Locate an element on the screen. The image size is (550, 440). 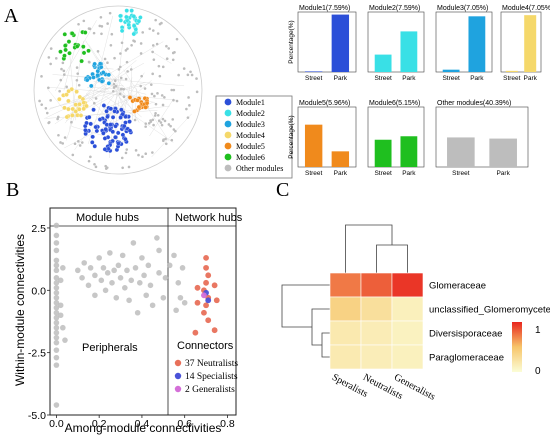
heatmap-row-label: Diversisporaceae is located at coordinates (465, 334).